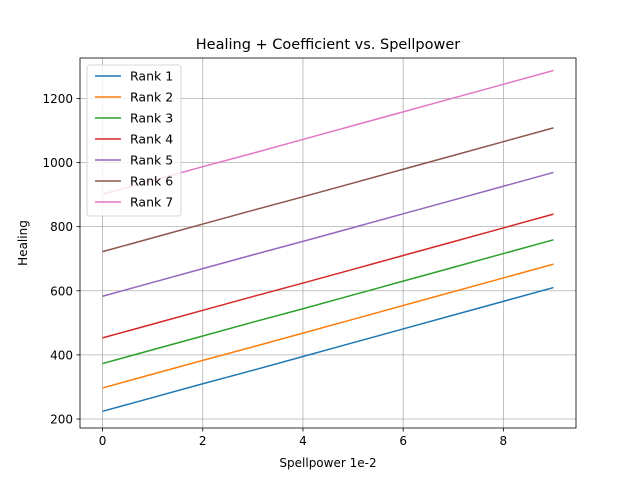 This screenshot has height=480, width=640. Describe the element at coordinates (57, 99) in the screenshot. I see `y-tick-label: 1200` at that location.